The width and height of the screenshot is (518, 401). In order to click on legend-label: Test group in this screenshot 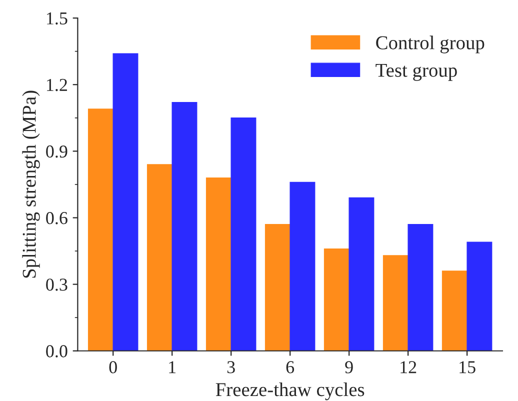, I will do `click(416, 72)`.